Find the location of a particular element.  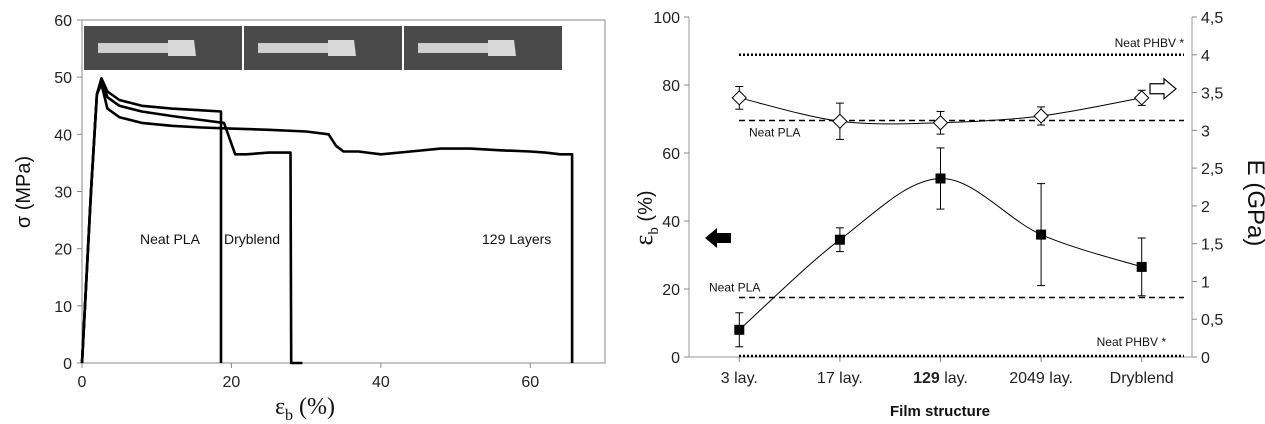

left-x-ticks: 0 20 40 60 is located at coordinates (308, 377).